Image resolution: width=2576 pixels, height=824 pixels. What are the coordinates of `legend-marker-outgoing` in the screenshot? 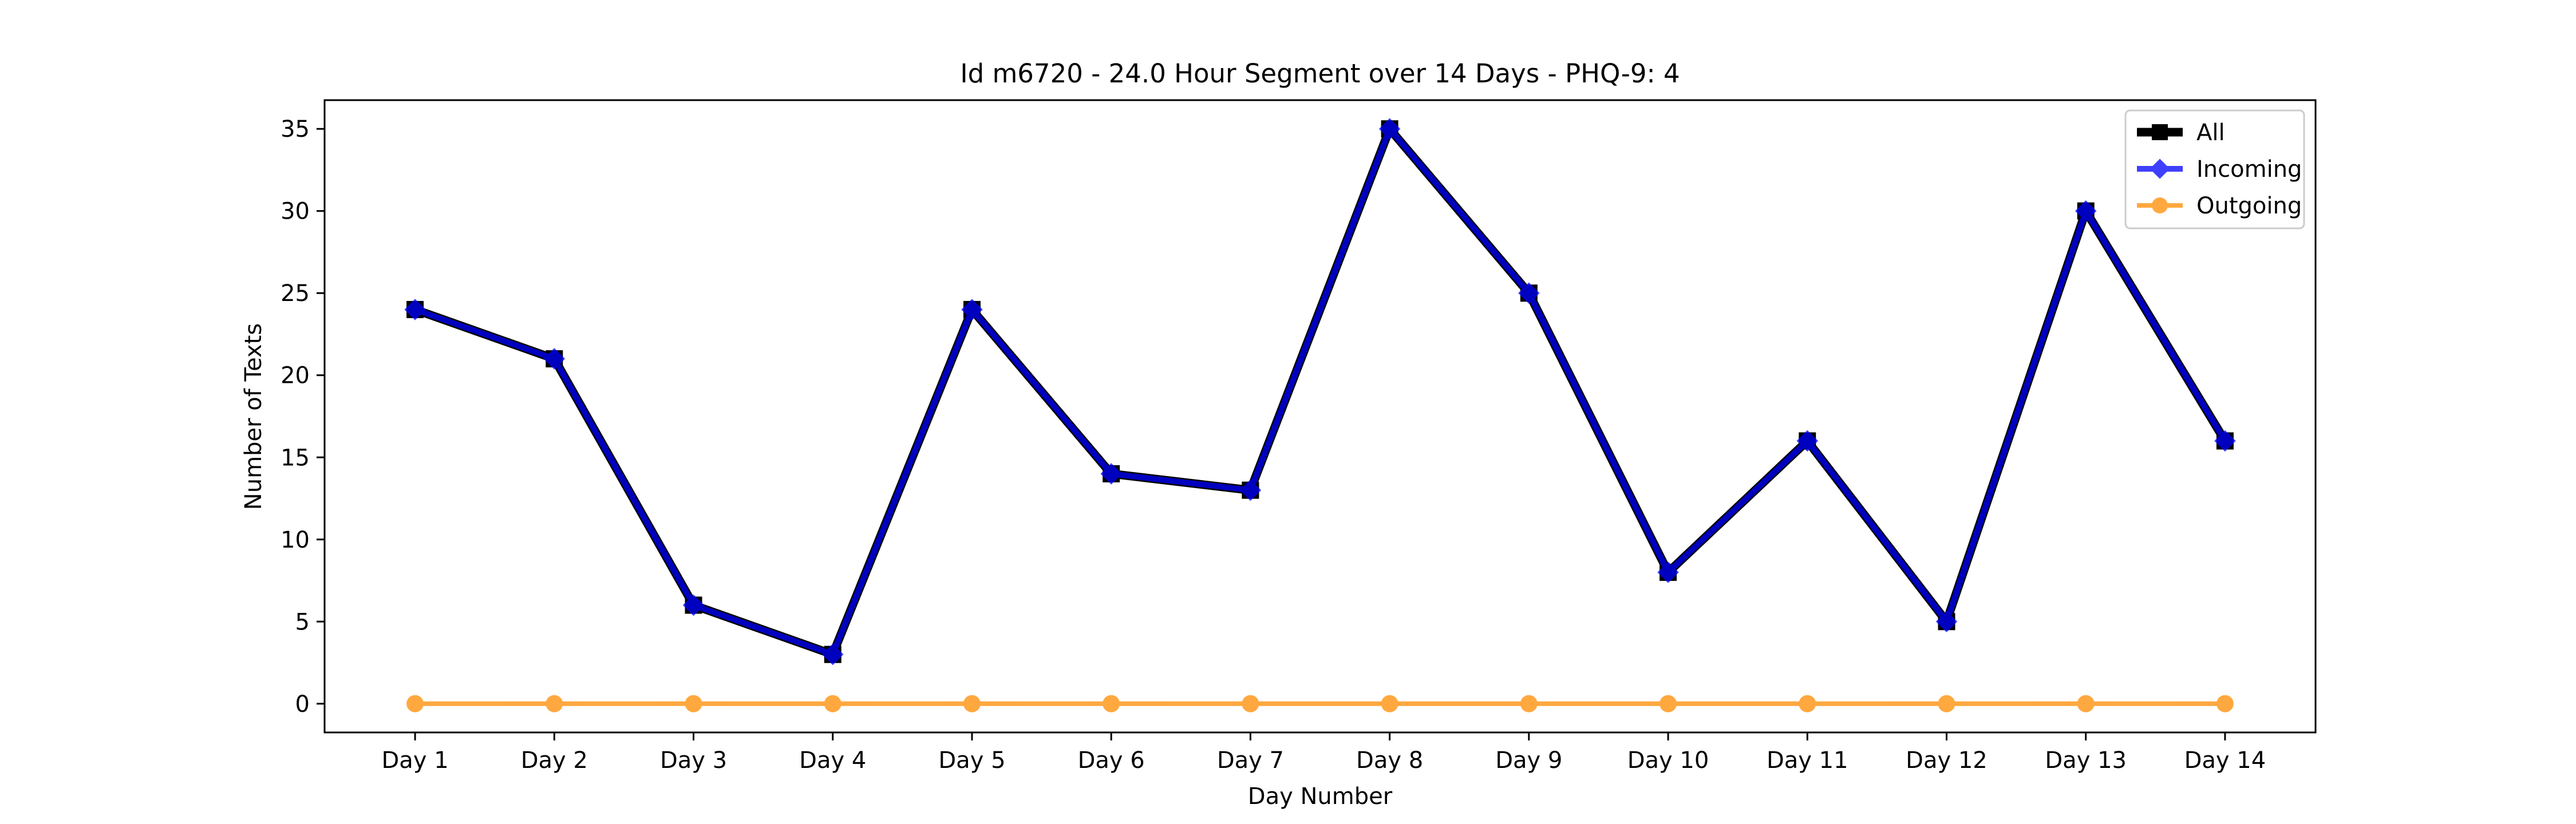 It's located at (2160, 205).